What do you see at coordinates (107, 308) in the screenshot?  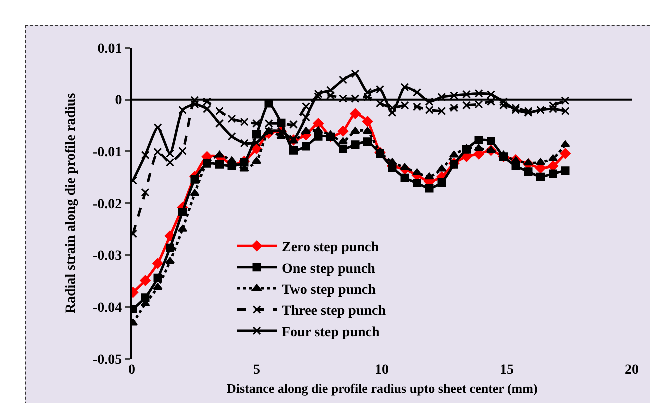 I see `y-tick-label: -0.04` at bounding box center [107, 308].